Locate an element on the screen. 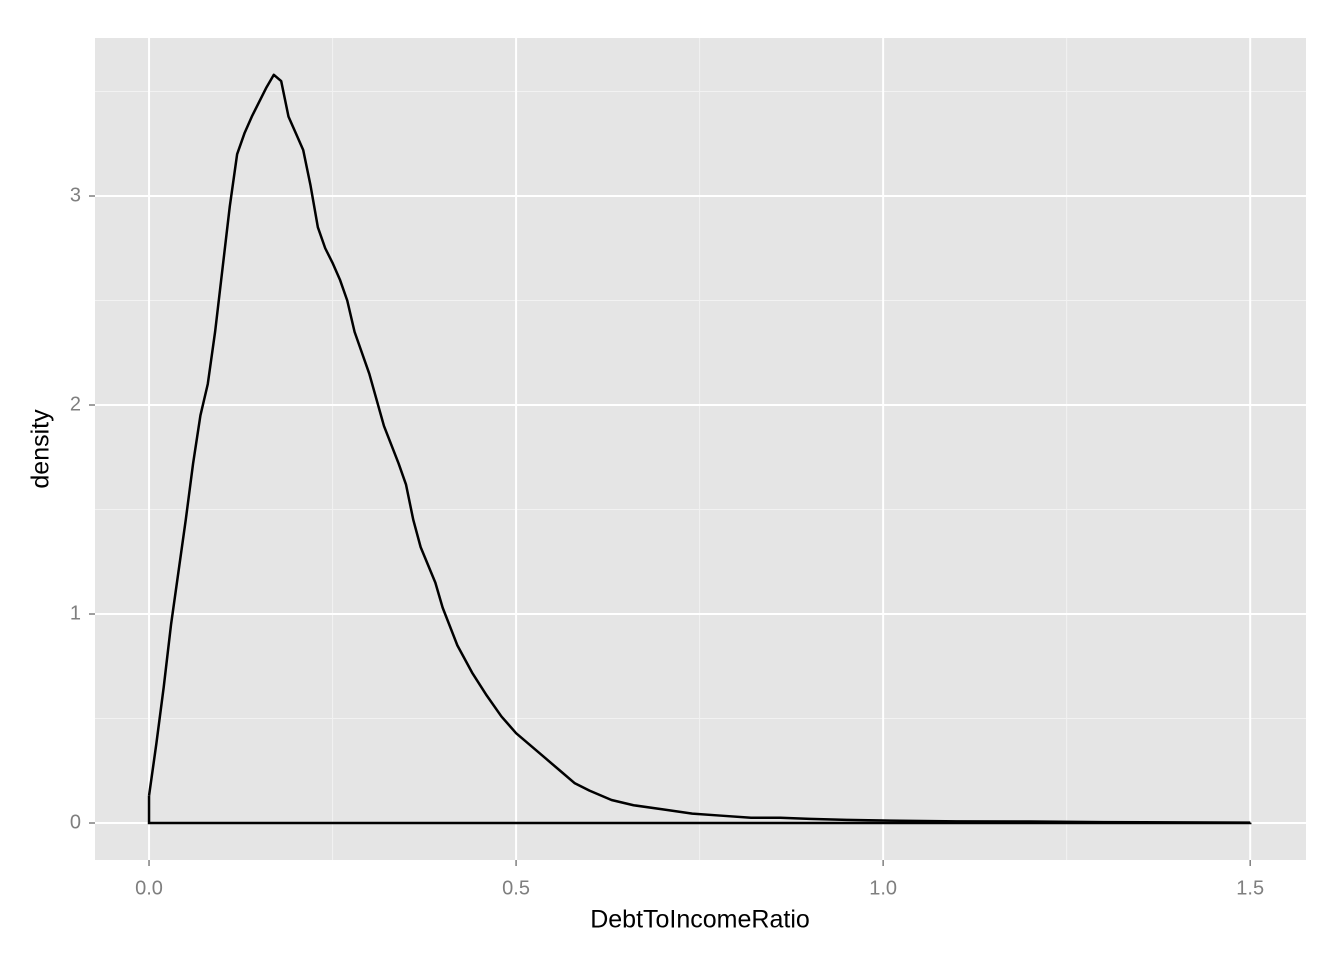 This screenshot has height=960, width=1344. x-tick-label: 0.5 is located at coordinates (516, 888).